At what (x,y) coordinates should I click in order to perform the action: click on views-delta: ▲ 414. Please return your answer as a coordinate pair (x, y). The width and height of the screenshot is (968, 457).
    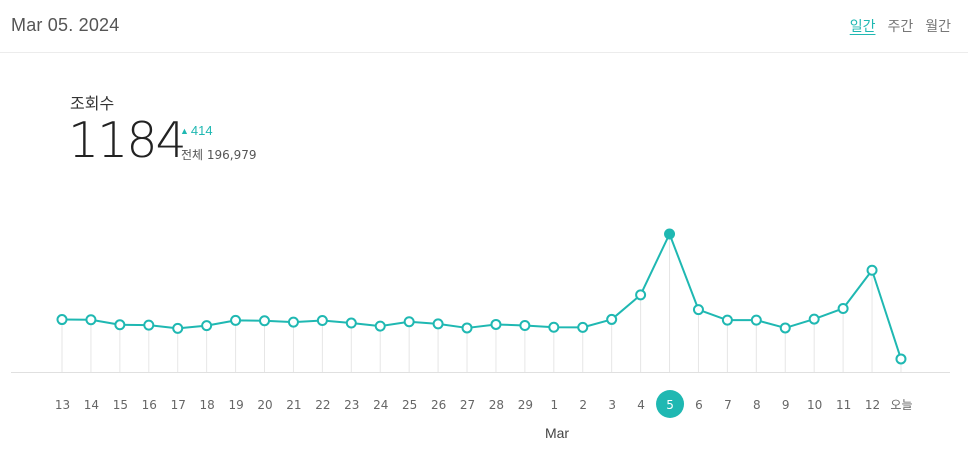
    Looking at the image, I should click on (196, 130).